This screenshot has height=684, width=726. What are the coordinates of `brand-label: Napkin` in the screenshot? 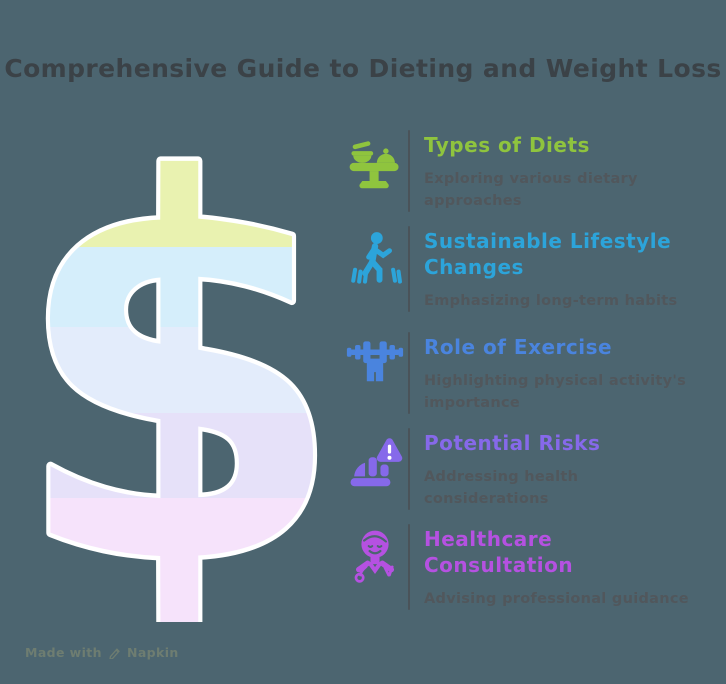 It's located at (152, 652).